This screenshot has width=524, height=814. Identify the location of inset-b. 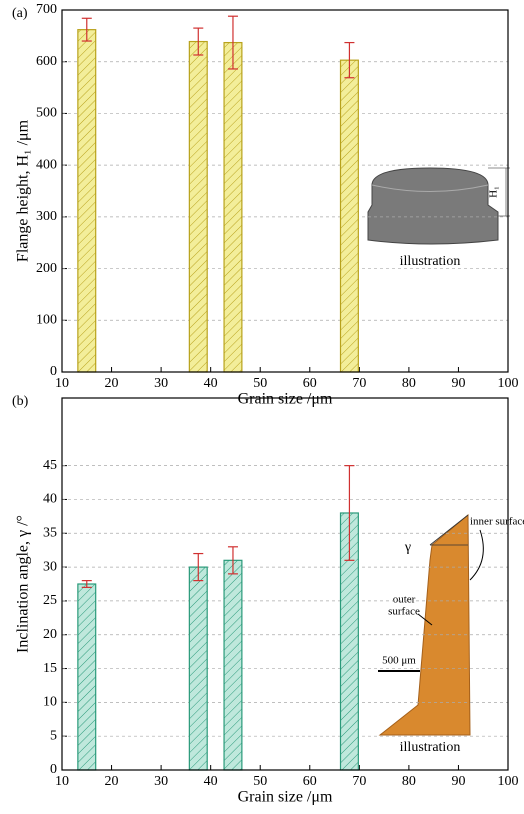
(431, 624).